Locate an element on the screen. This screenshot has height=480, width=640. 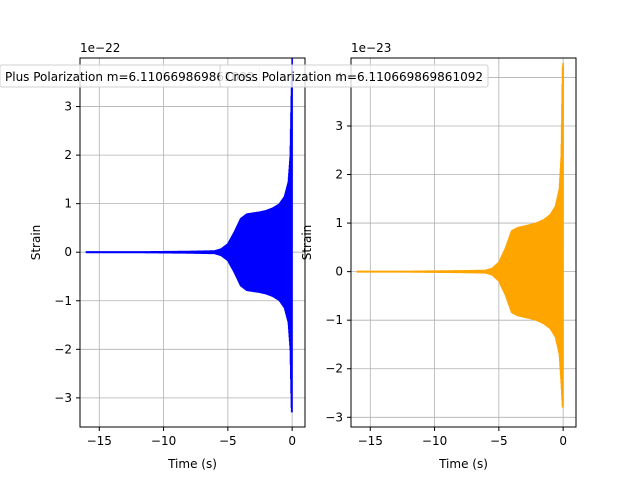
plus-legend-label: Plus Polarization m=6.110669869861092 is located at coordinates (130, 77).